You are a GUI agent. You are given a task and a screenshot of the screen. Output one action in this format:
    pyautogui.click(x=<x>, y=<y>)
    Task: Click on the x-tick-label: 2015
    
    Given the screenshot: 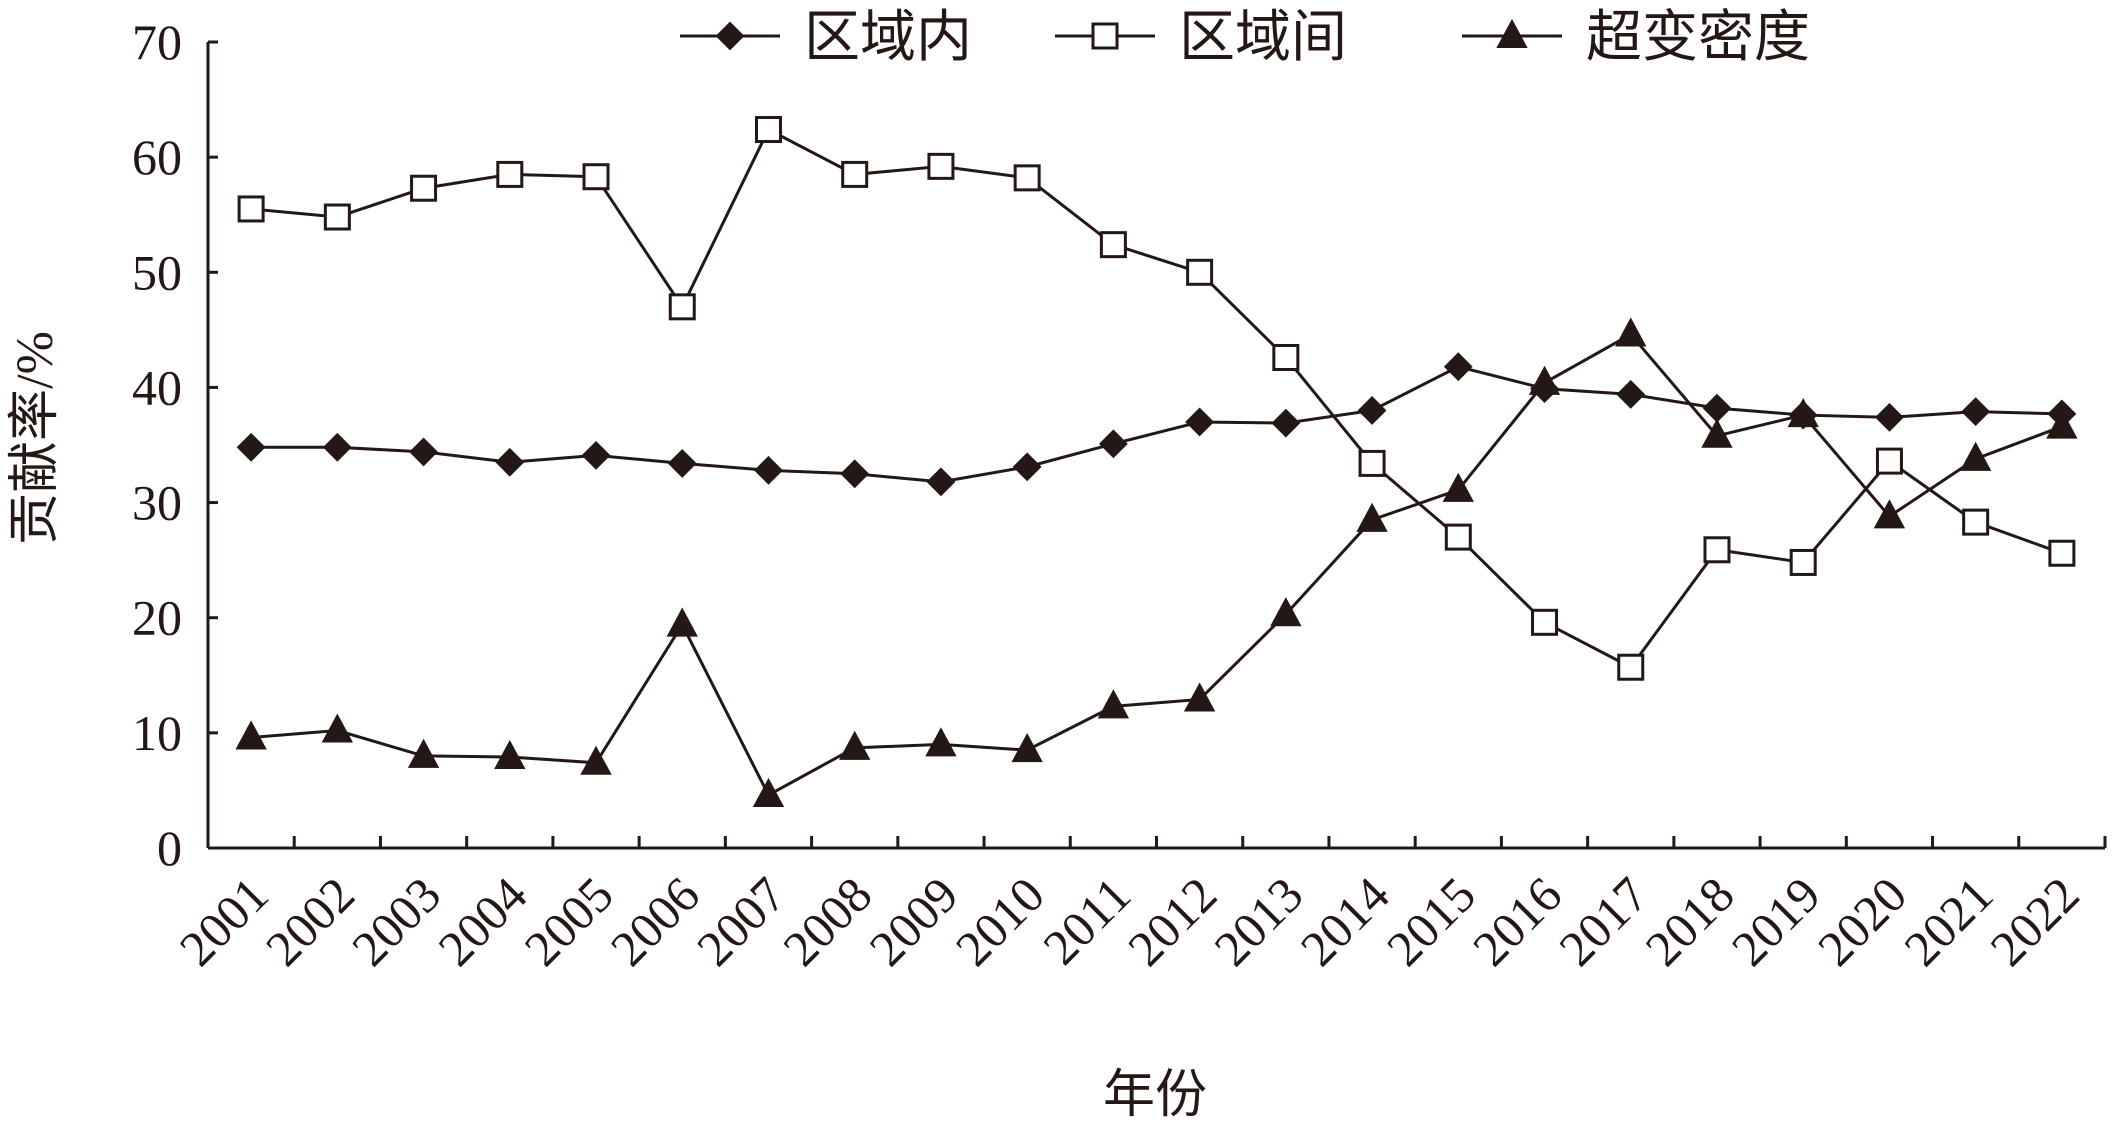 What is the action you would take?
    pyautogui.click(x=1431, y=921)
    